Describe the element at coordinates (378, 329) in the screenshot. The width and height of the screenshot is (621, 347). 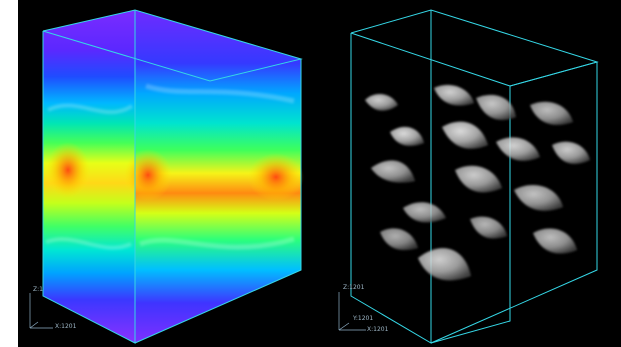
I see `right-x-axis-label: X:1201` at that location.